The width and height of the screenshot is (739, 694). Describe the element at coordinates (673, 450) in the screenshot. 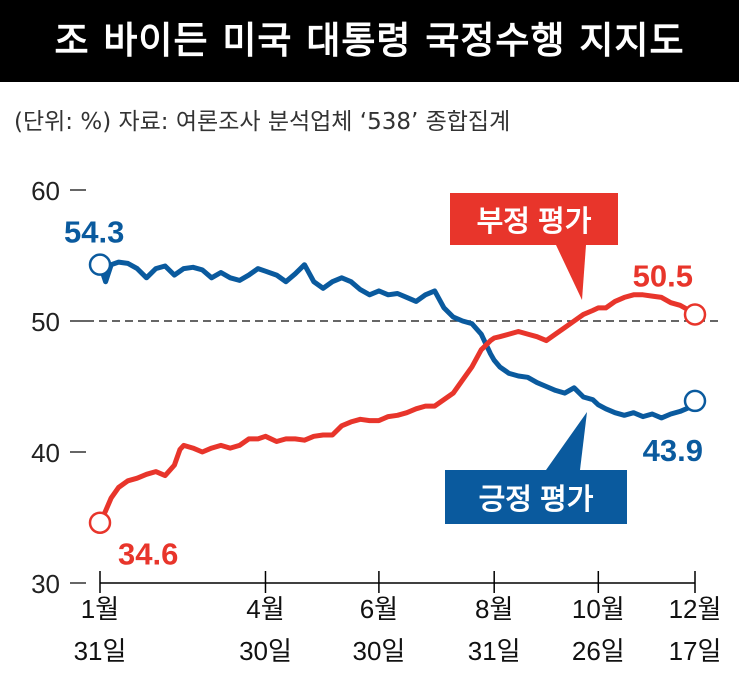

I see `approve-end-label: 43.9` at that location.